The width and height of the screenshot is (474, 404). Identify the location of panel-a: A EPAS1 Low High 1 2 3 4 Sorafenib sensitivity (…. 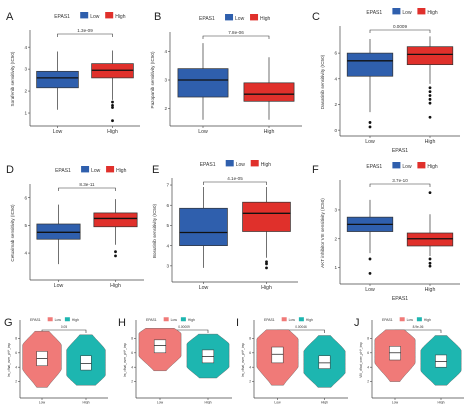
(73, 73).